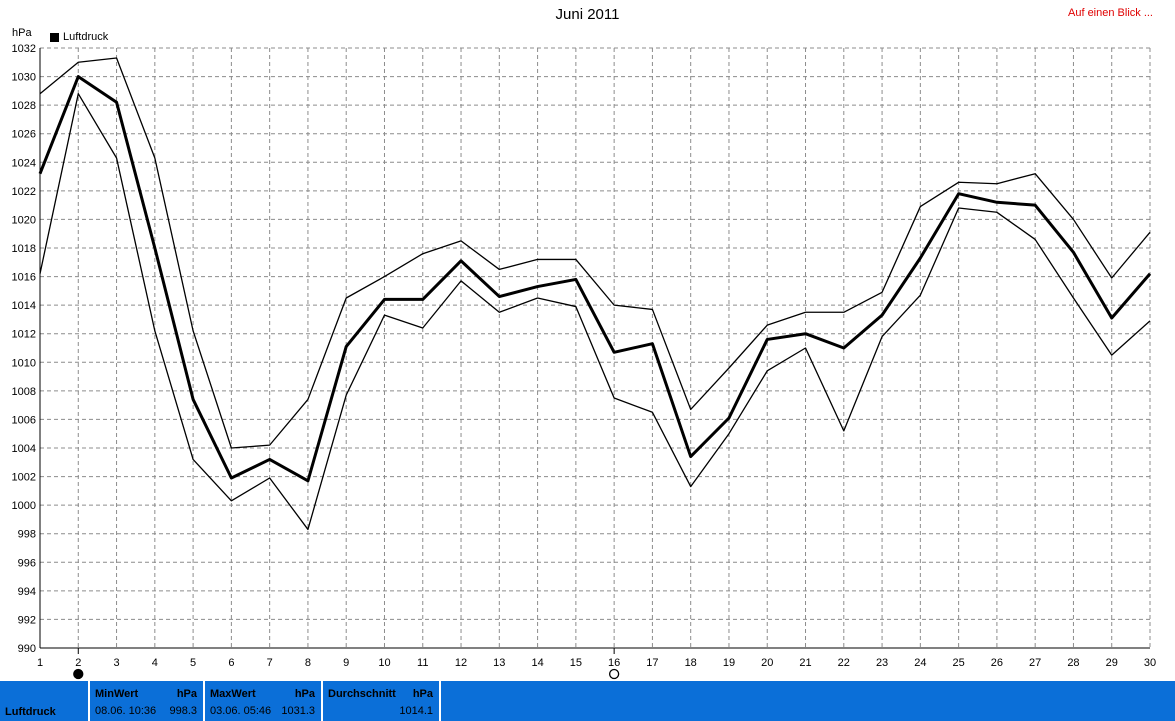 The image size is (1175, 721). Describe the element at coordinates (24, 49) in the screenshot. I see `y-tick-label: 1032` at that location.